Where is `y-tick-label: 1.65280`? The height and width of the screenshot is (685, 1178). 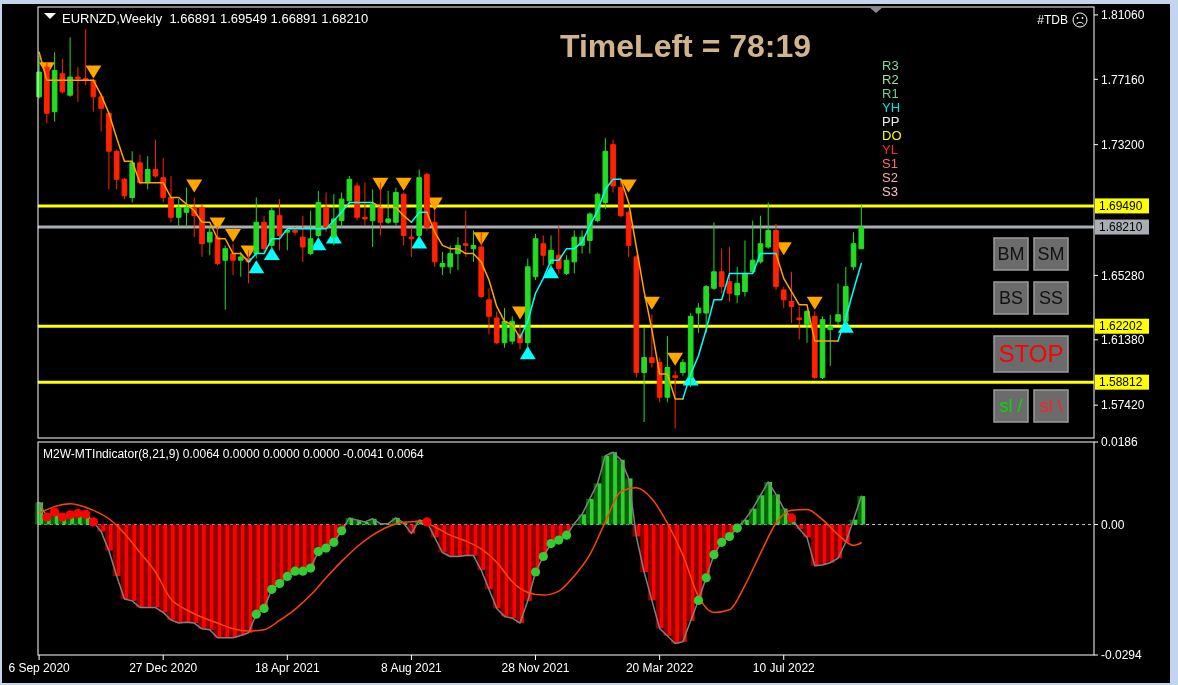
y-tick-label: 1.65280 is located at coordinates (1123, 275).